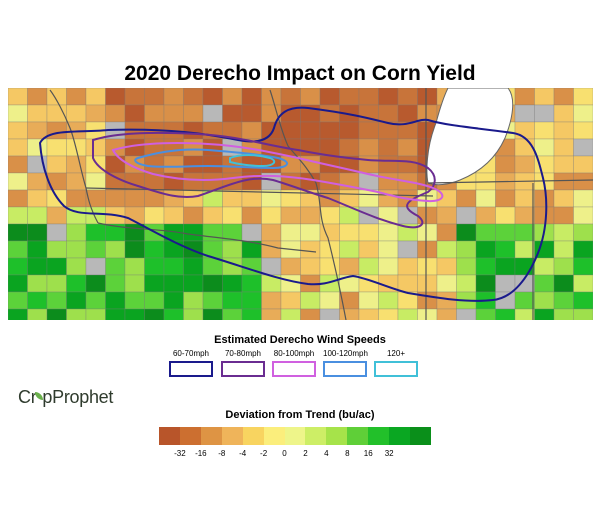 The width and height of the screenshot is (600, 526). I want to click on contour-100-120mph, so click(211, 159).